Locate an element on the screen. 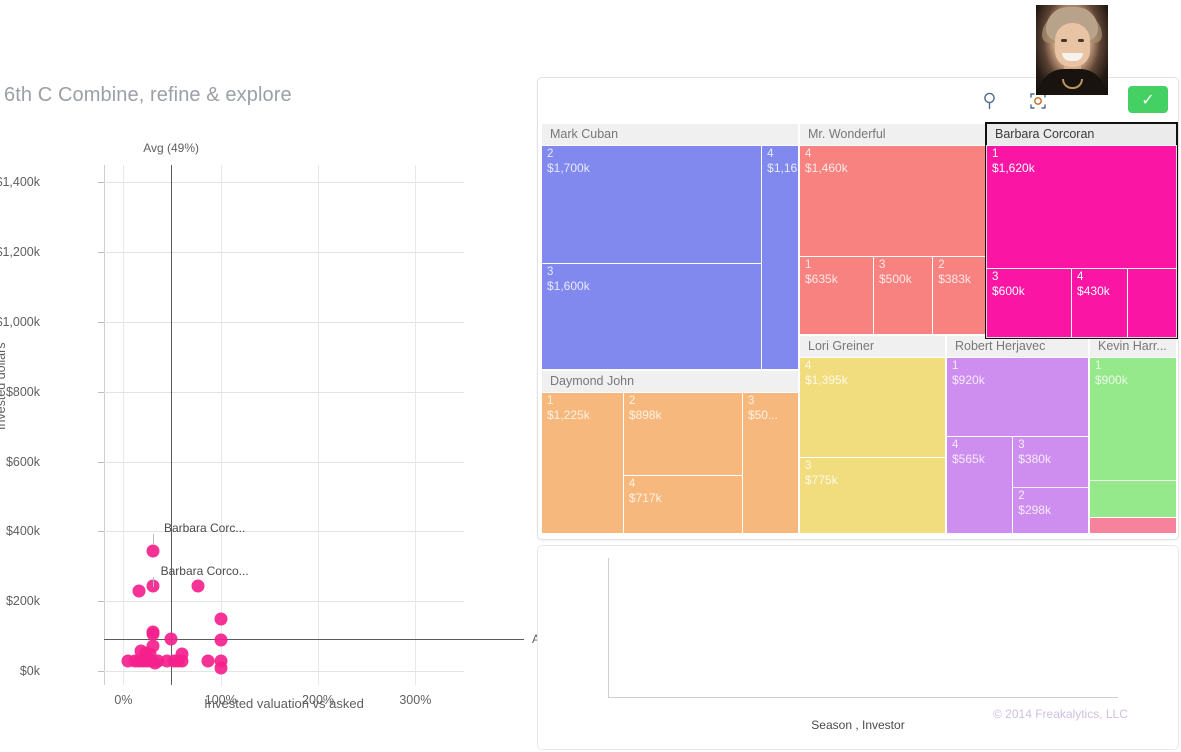  scatter-x-tick-label: 0% is located at coordinates (123, 700).